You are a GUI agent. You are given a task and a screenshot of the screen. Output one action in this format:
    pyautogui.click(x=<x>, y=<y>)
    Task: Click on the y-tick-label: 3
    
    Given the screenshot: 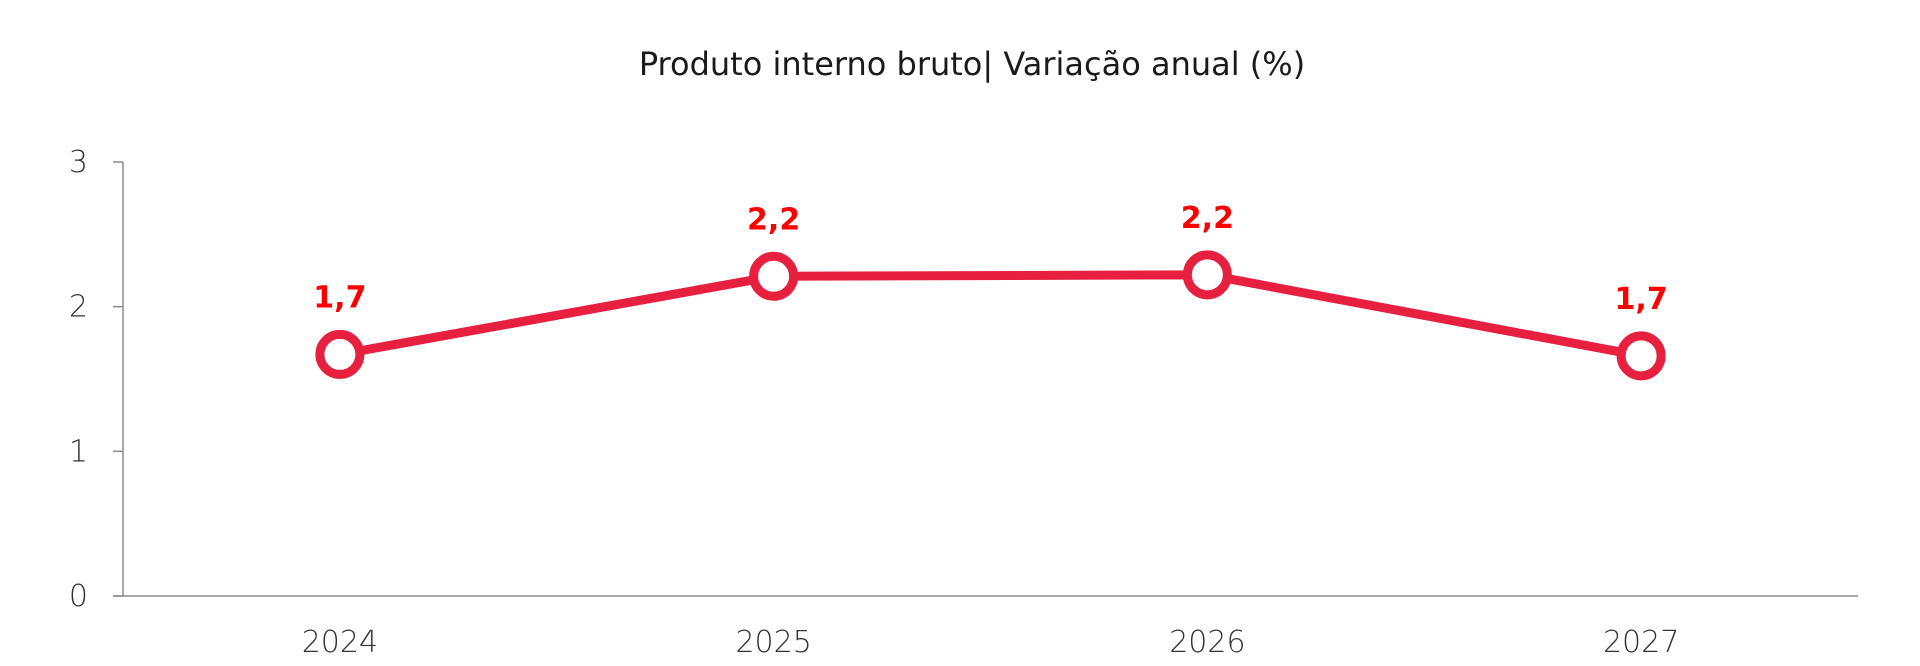 What is the action you would take?
    pyautogui.click(x=78, y=162)
    